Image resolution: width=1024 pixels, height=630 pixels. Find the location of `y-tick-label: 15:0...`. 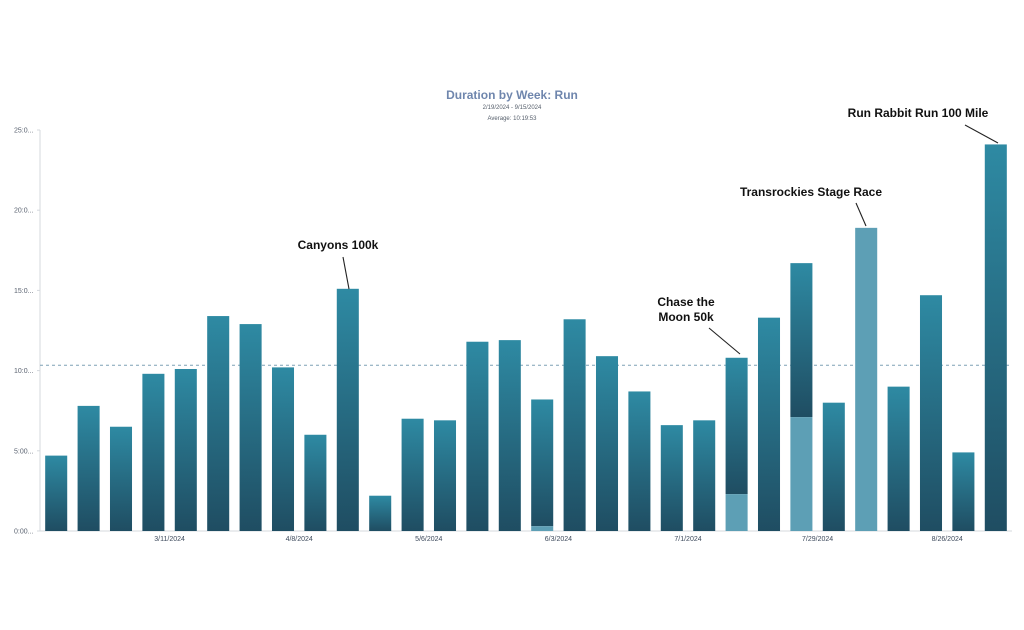

y-tick-label: 15:0... is located at coordinates (24, 291).